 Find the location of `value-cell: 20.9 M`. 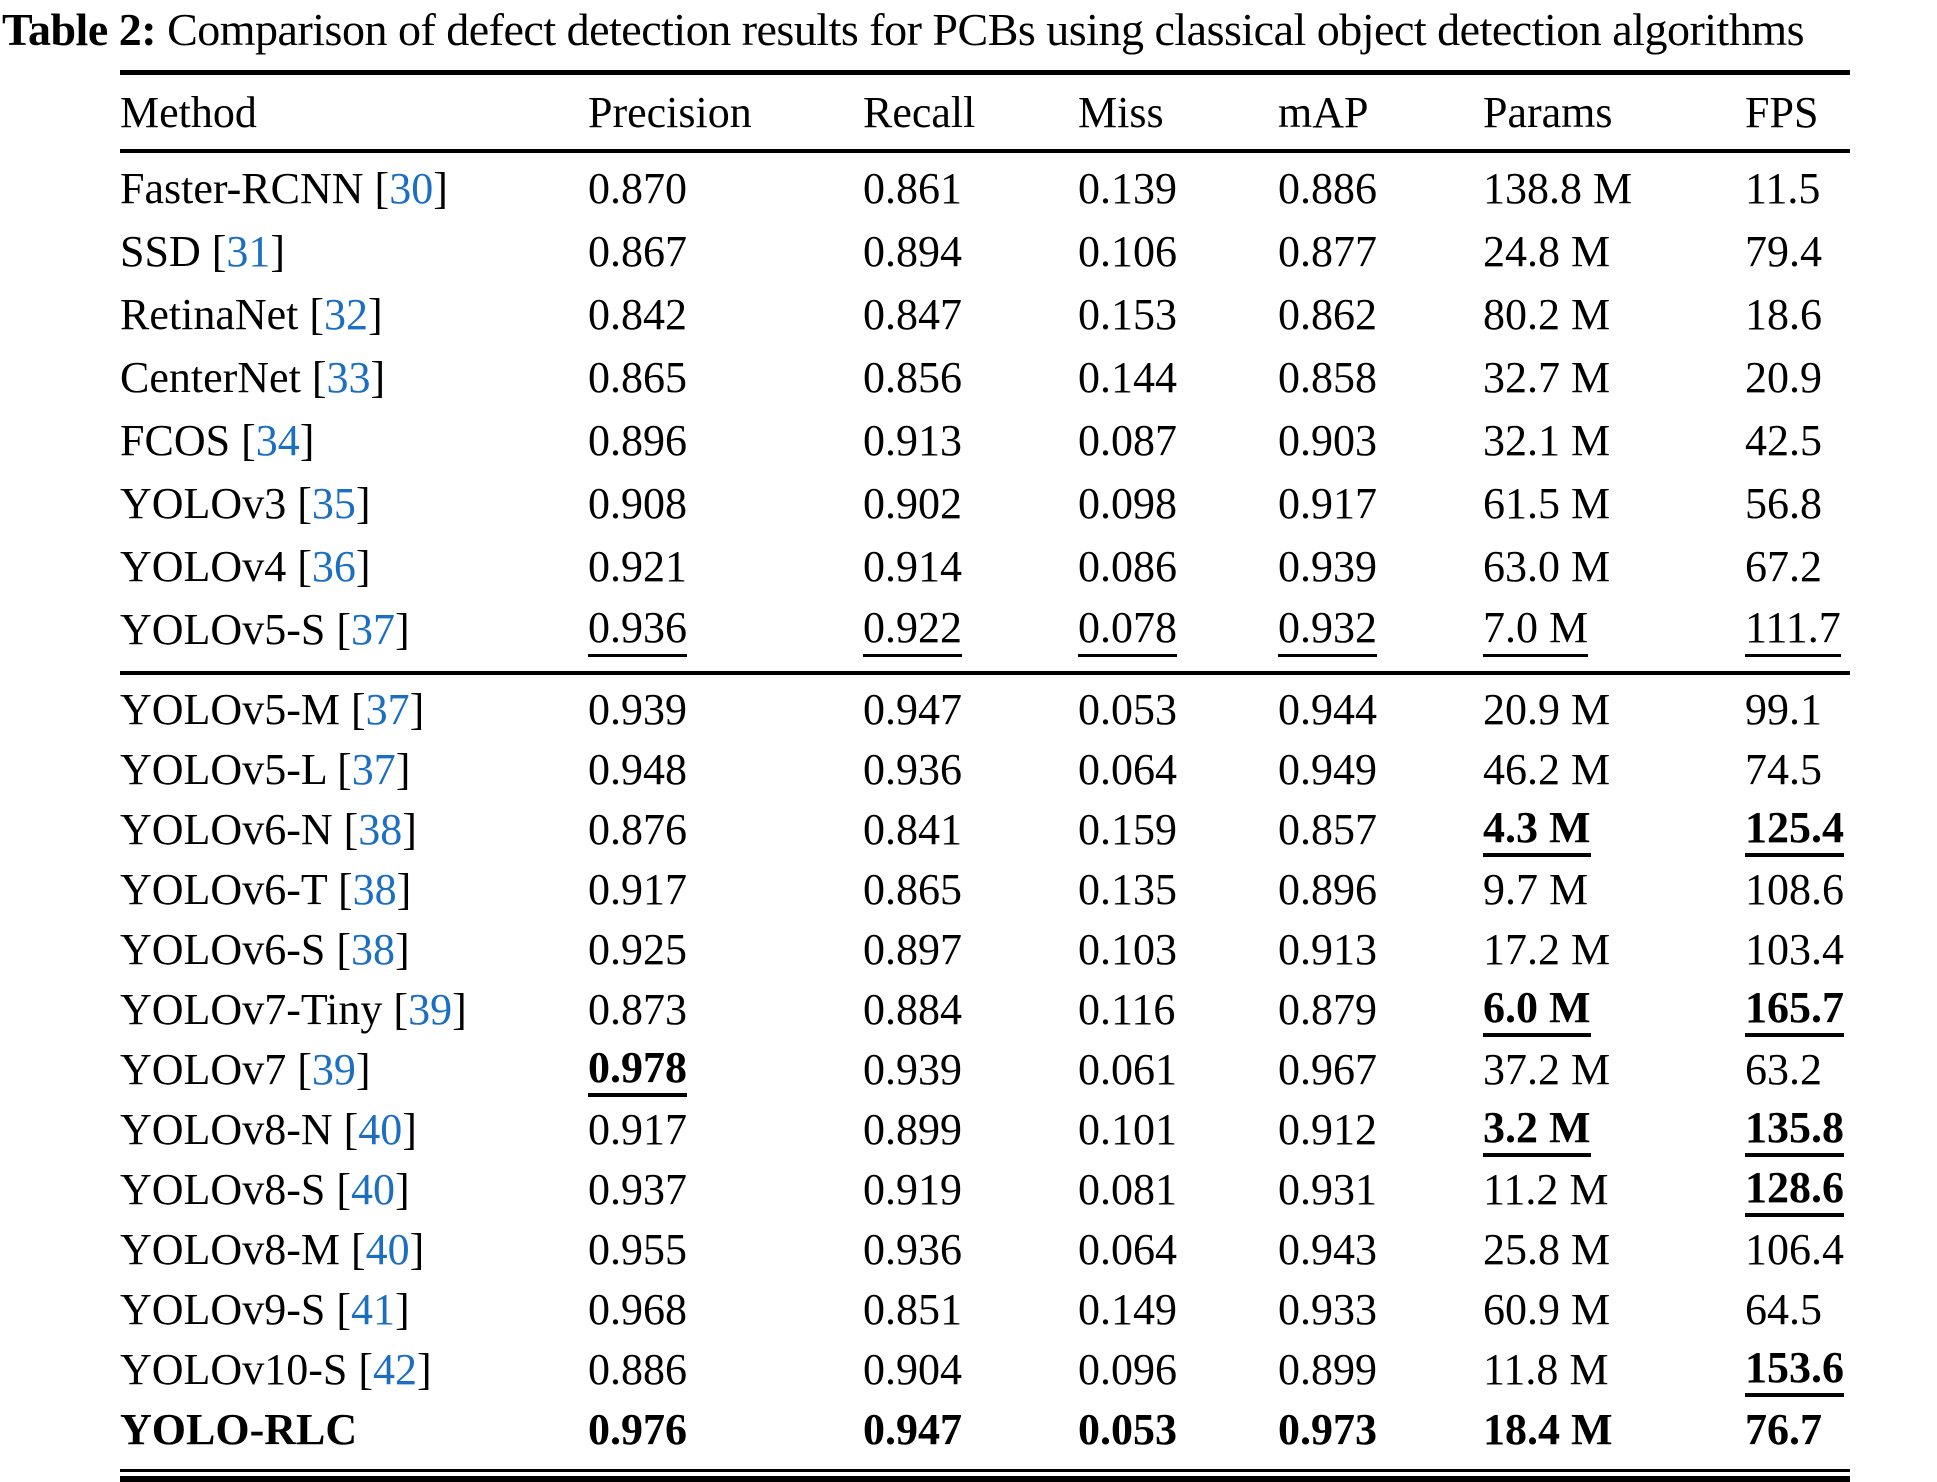

value-cell: 20.9 M is located at coordinates (1547, 709).